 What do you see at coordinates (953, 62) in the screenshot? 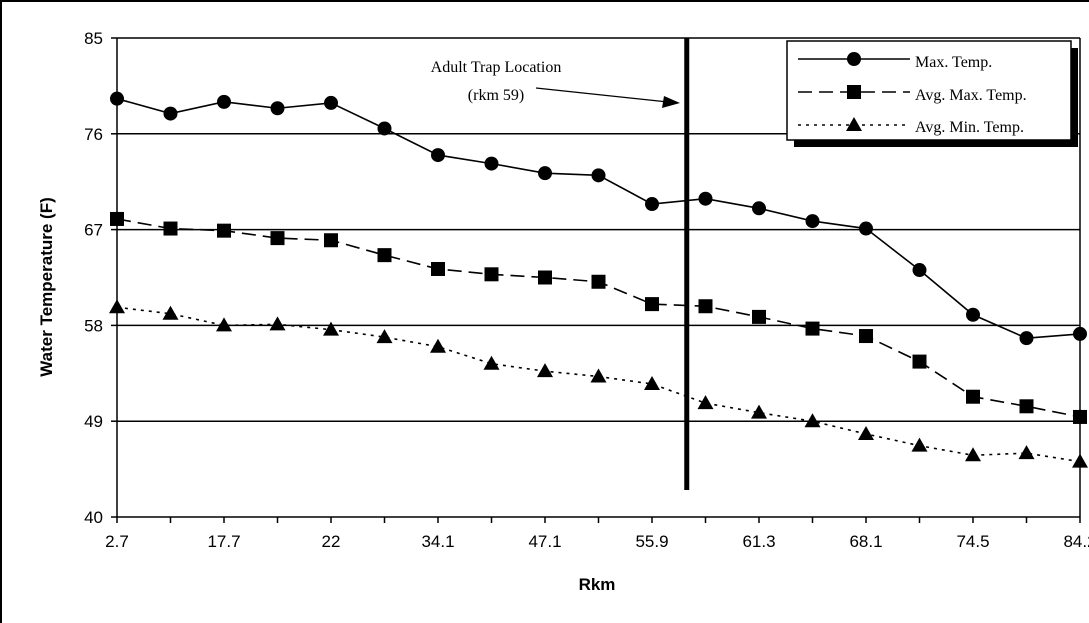
I see `legend-label-0: Max. Temp.` at bounding box center [953, 62].